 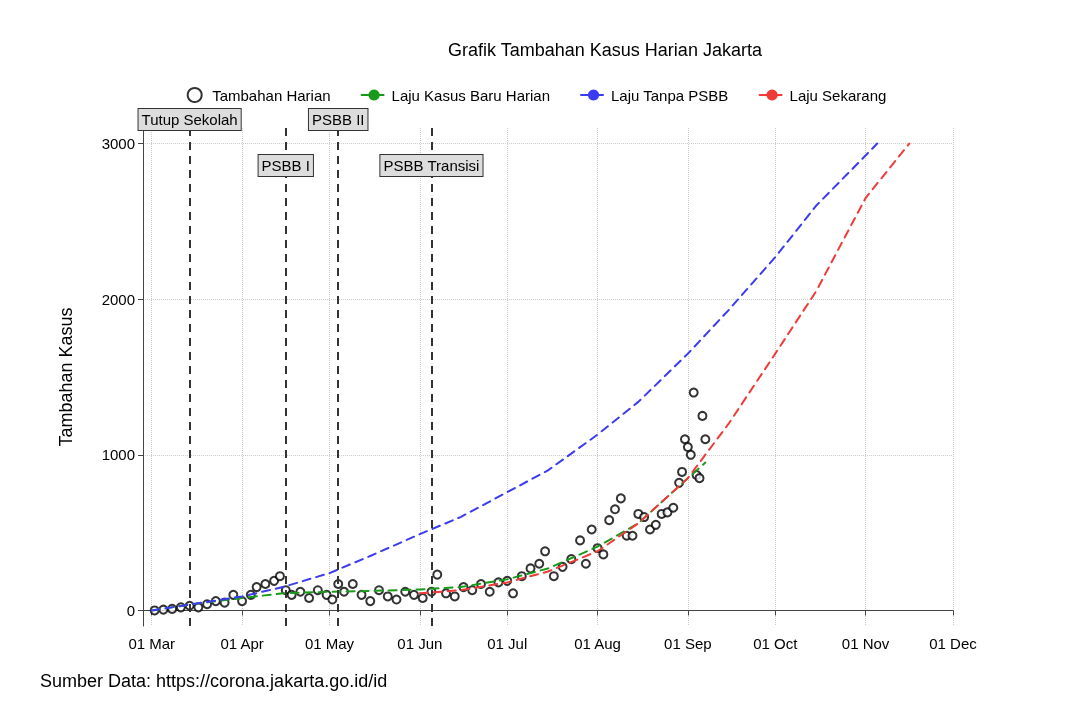 What do you see at coordinates (285, 165) in the screenshot?
I see `ref-line-label: PSBB I` at bounding box center [285, 165].